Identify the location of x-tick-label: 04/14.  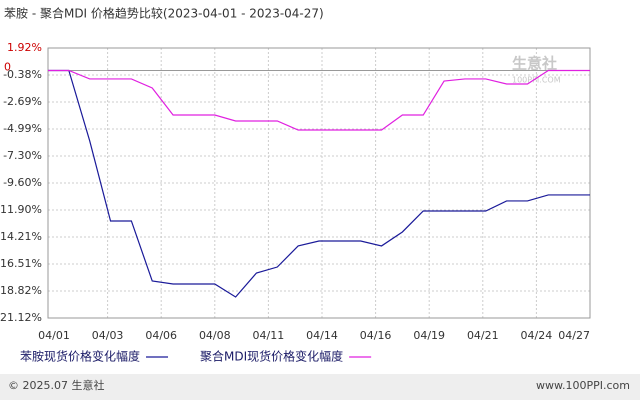
(322, 335).